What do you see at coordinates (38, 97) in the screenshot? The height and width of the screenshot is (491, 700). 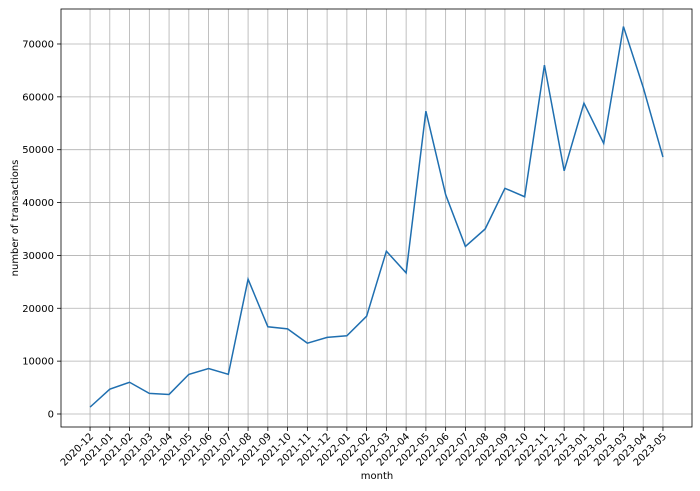 I see `y-tick-label: 60000` at bounding box center [38, 97].